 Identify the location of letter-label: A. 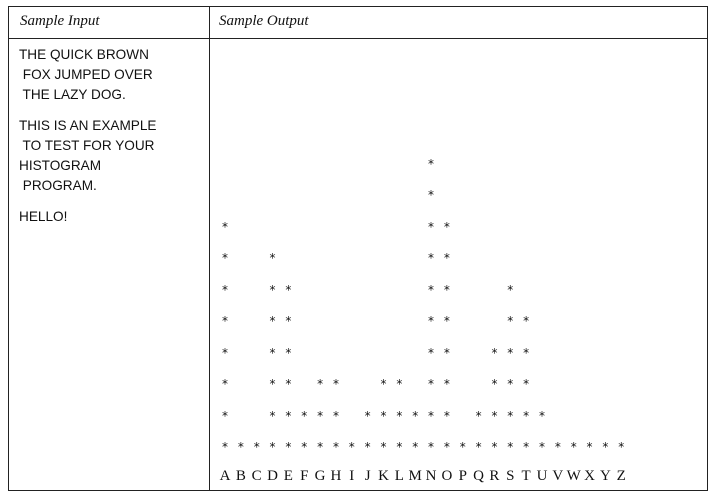
(225, 476).